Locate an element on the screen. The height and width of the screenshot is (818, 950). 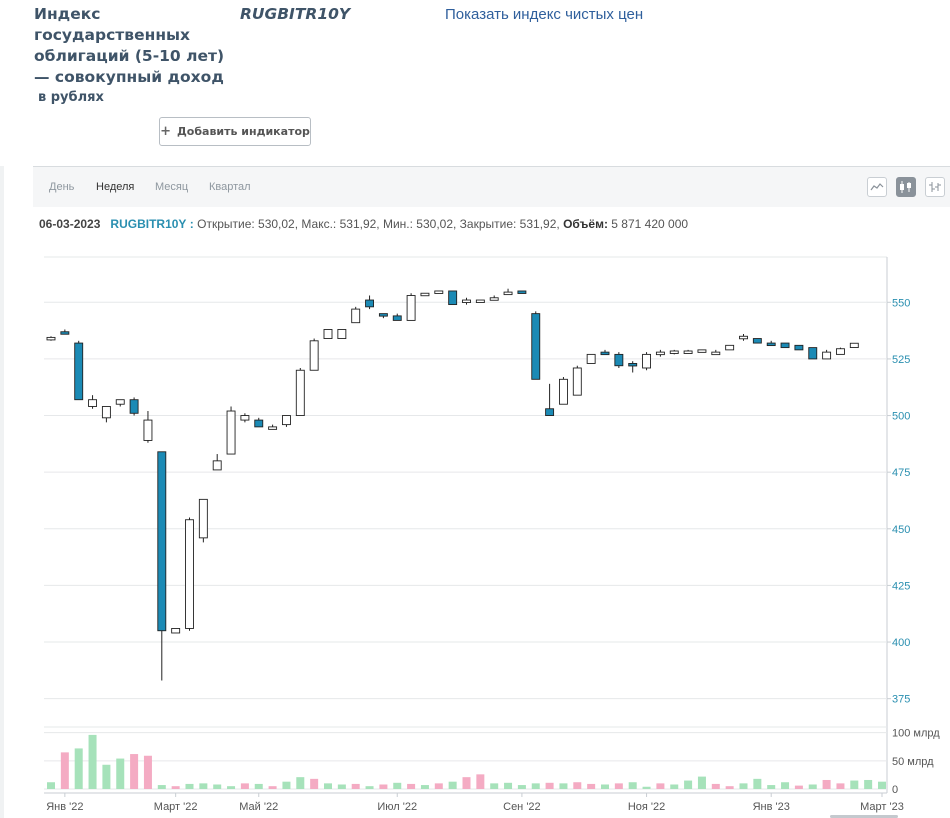
clean-price-index-link: Показать индекс чистых цен is located at coordinates (544, 14).